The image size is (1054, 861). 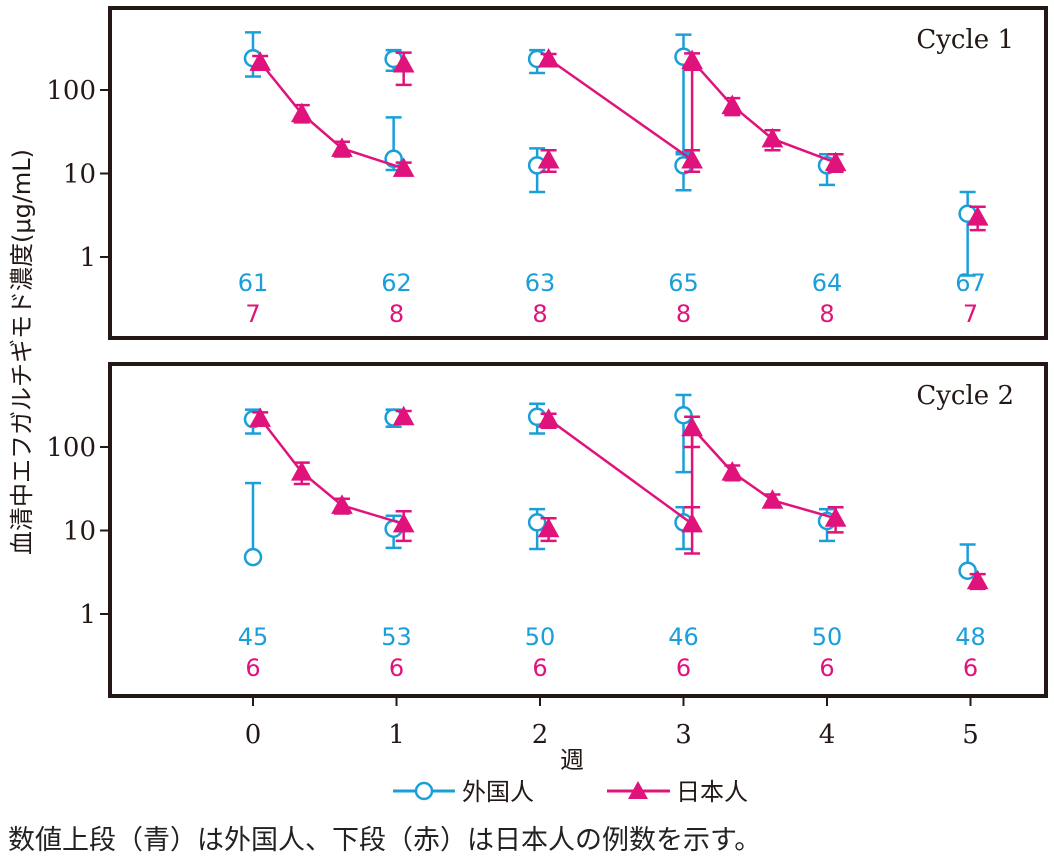 I want to click on x-tick-label: 5, so click(x=970, y=735).